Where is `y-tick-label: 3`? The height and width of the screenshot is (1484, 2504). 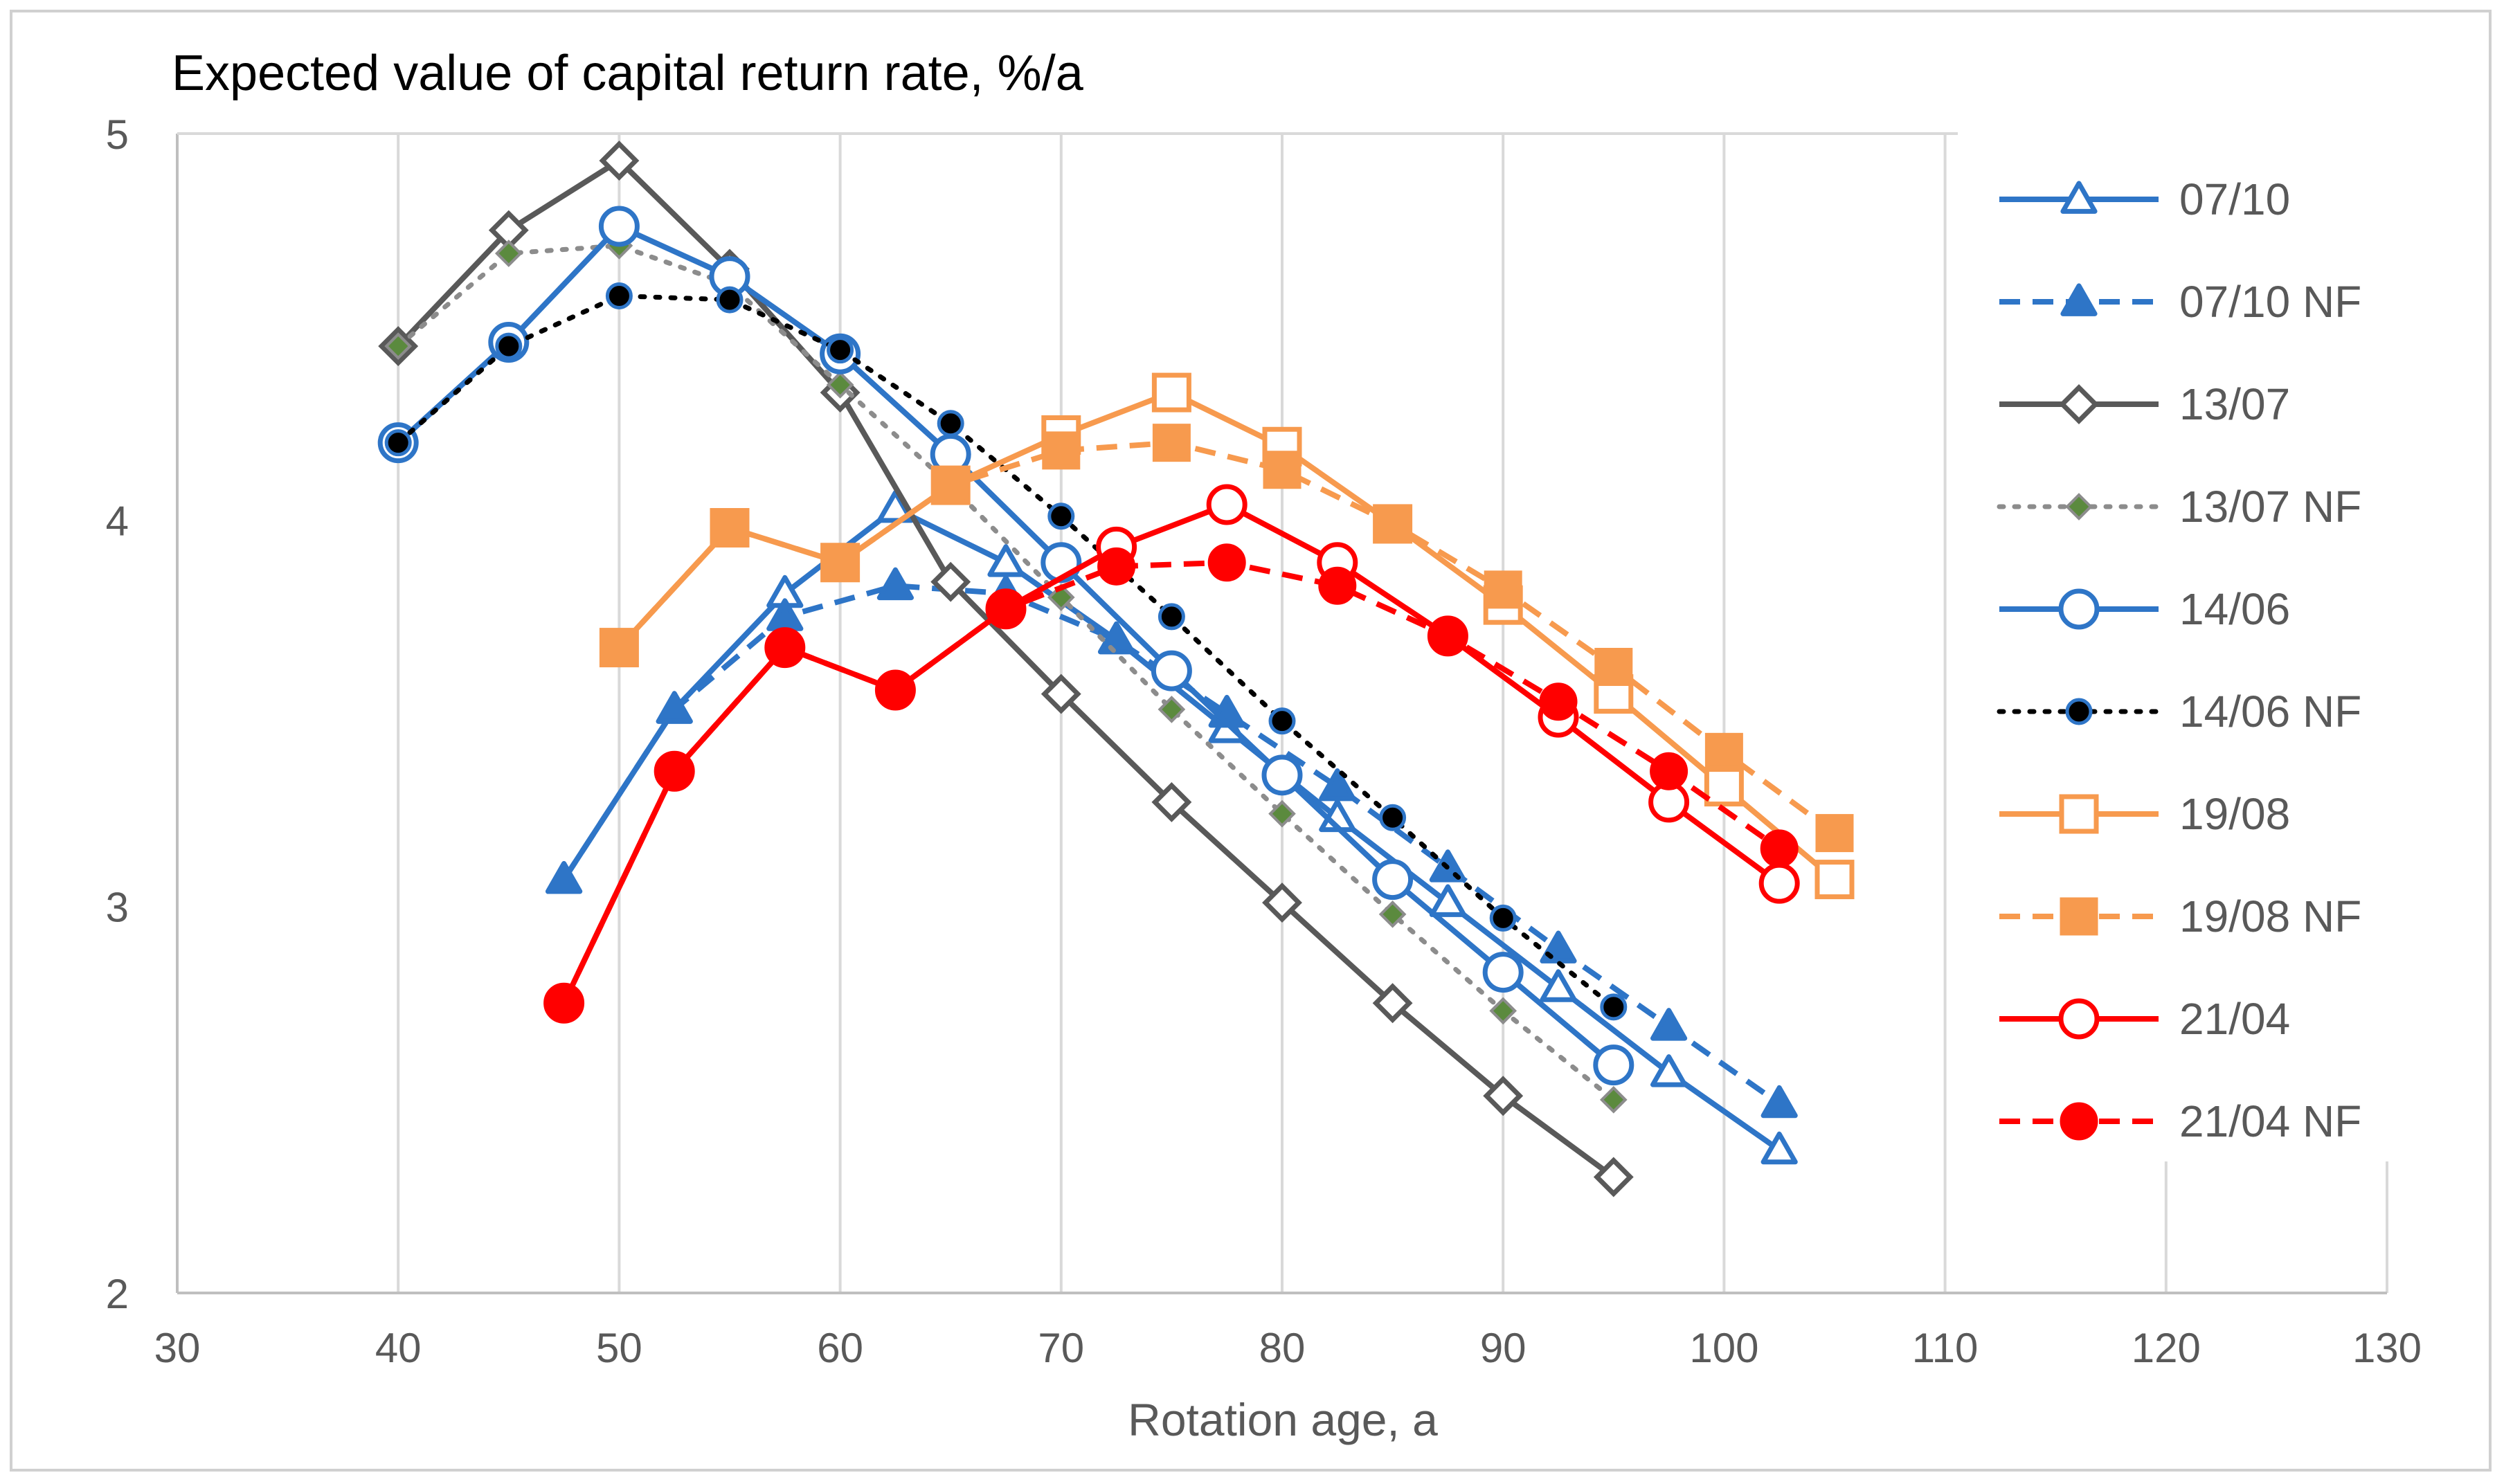 y-tick-label: 3 is located at coordinates (117, 908).